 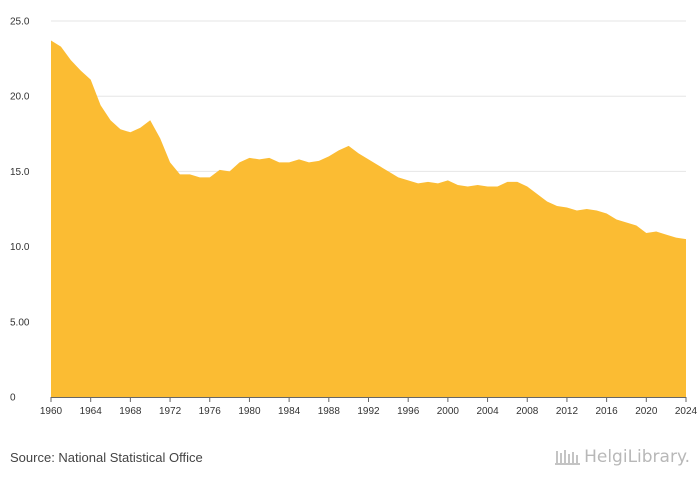 I want to click on source-note: Source: National Statistical Office, so click(x=106, y=457).